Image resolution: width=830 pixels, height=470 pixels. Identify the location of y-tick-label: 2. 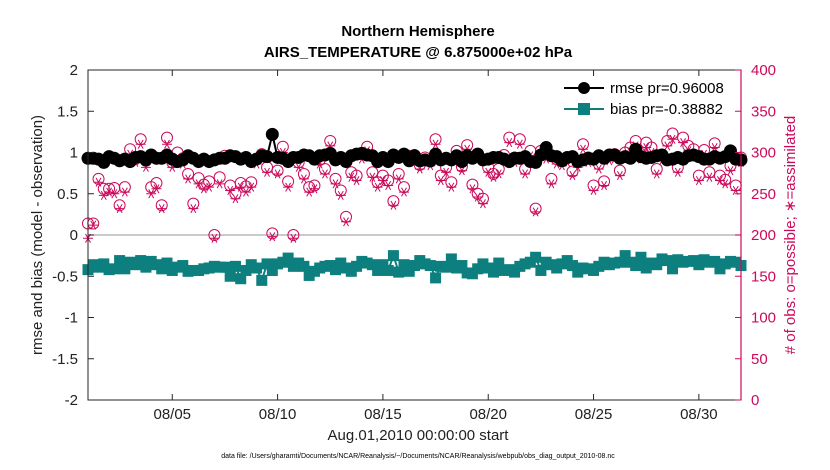
(74, 70).